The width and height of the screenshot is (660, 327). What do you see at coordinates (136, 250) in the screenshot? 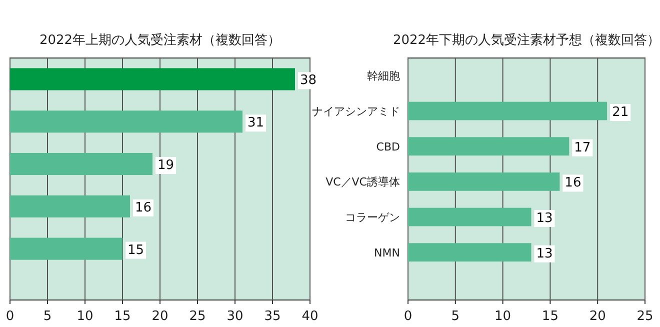
I see `data-label: 15` at bounding box center [136, 250].